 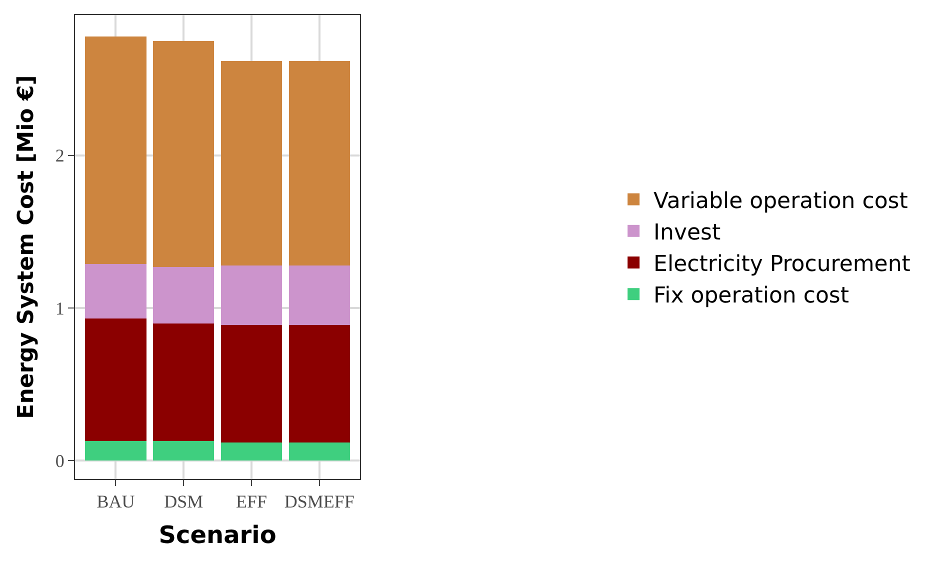 I want to click on legend-label: Invest, so click(x=688, y=233).